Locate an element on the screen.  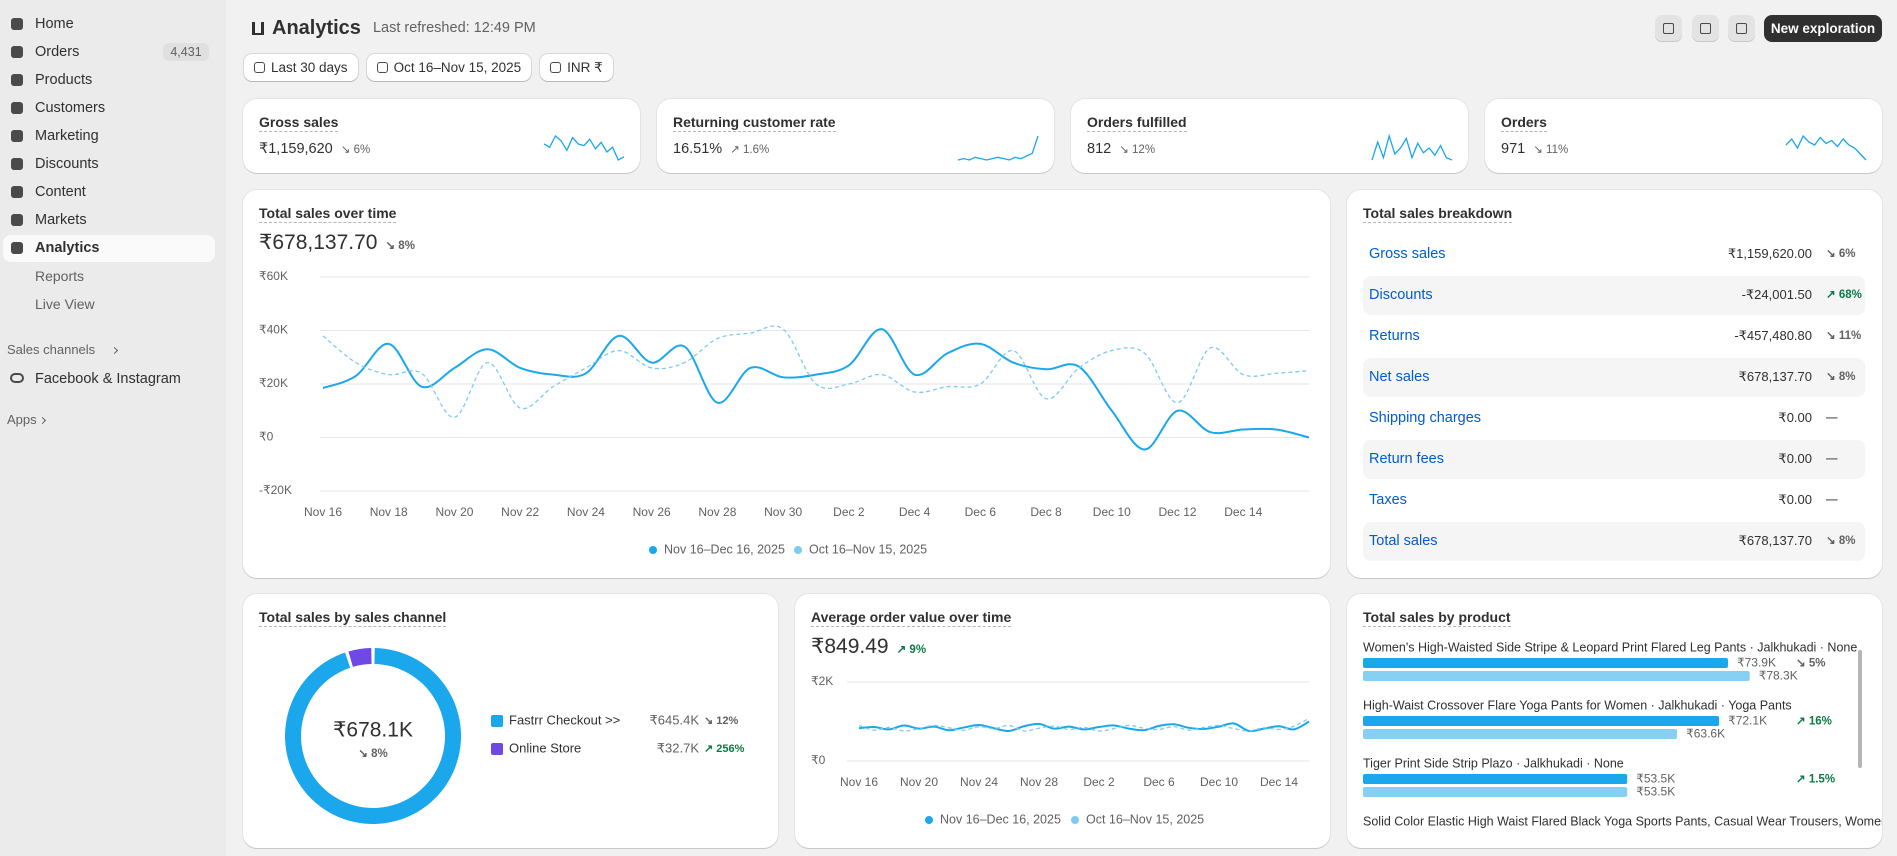
y-tick-label: ₹0 is located at coordinates (266, 437).